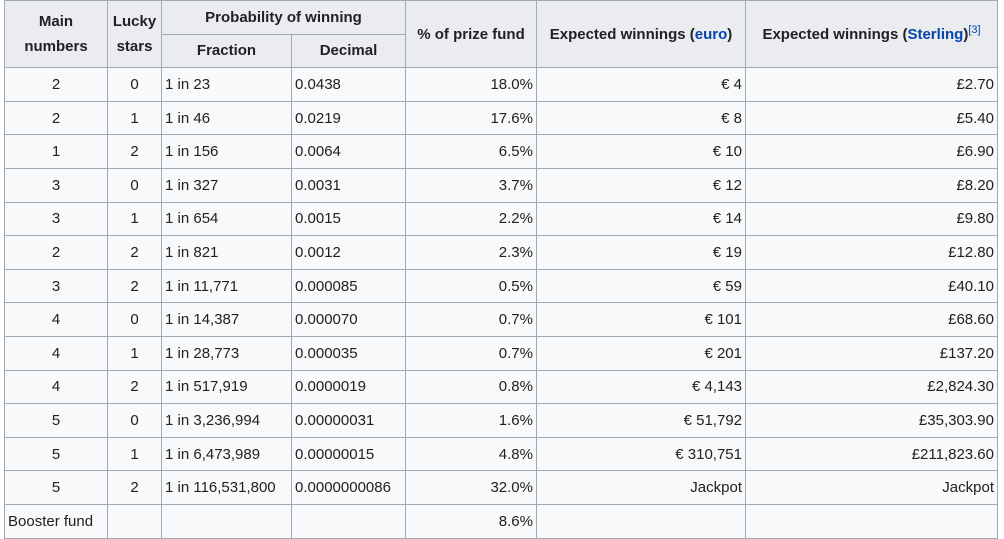 The height and width of the screenshot is (539, 1004). I want to click on cell-expected-sterling: £211,823.60, so click(871, 454).